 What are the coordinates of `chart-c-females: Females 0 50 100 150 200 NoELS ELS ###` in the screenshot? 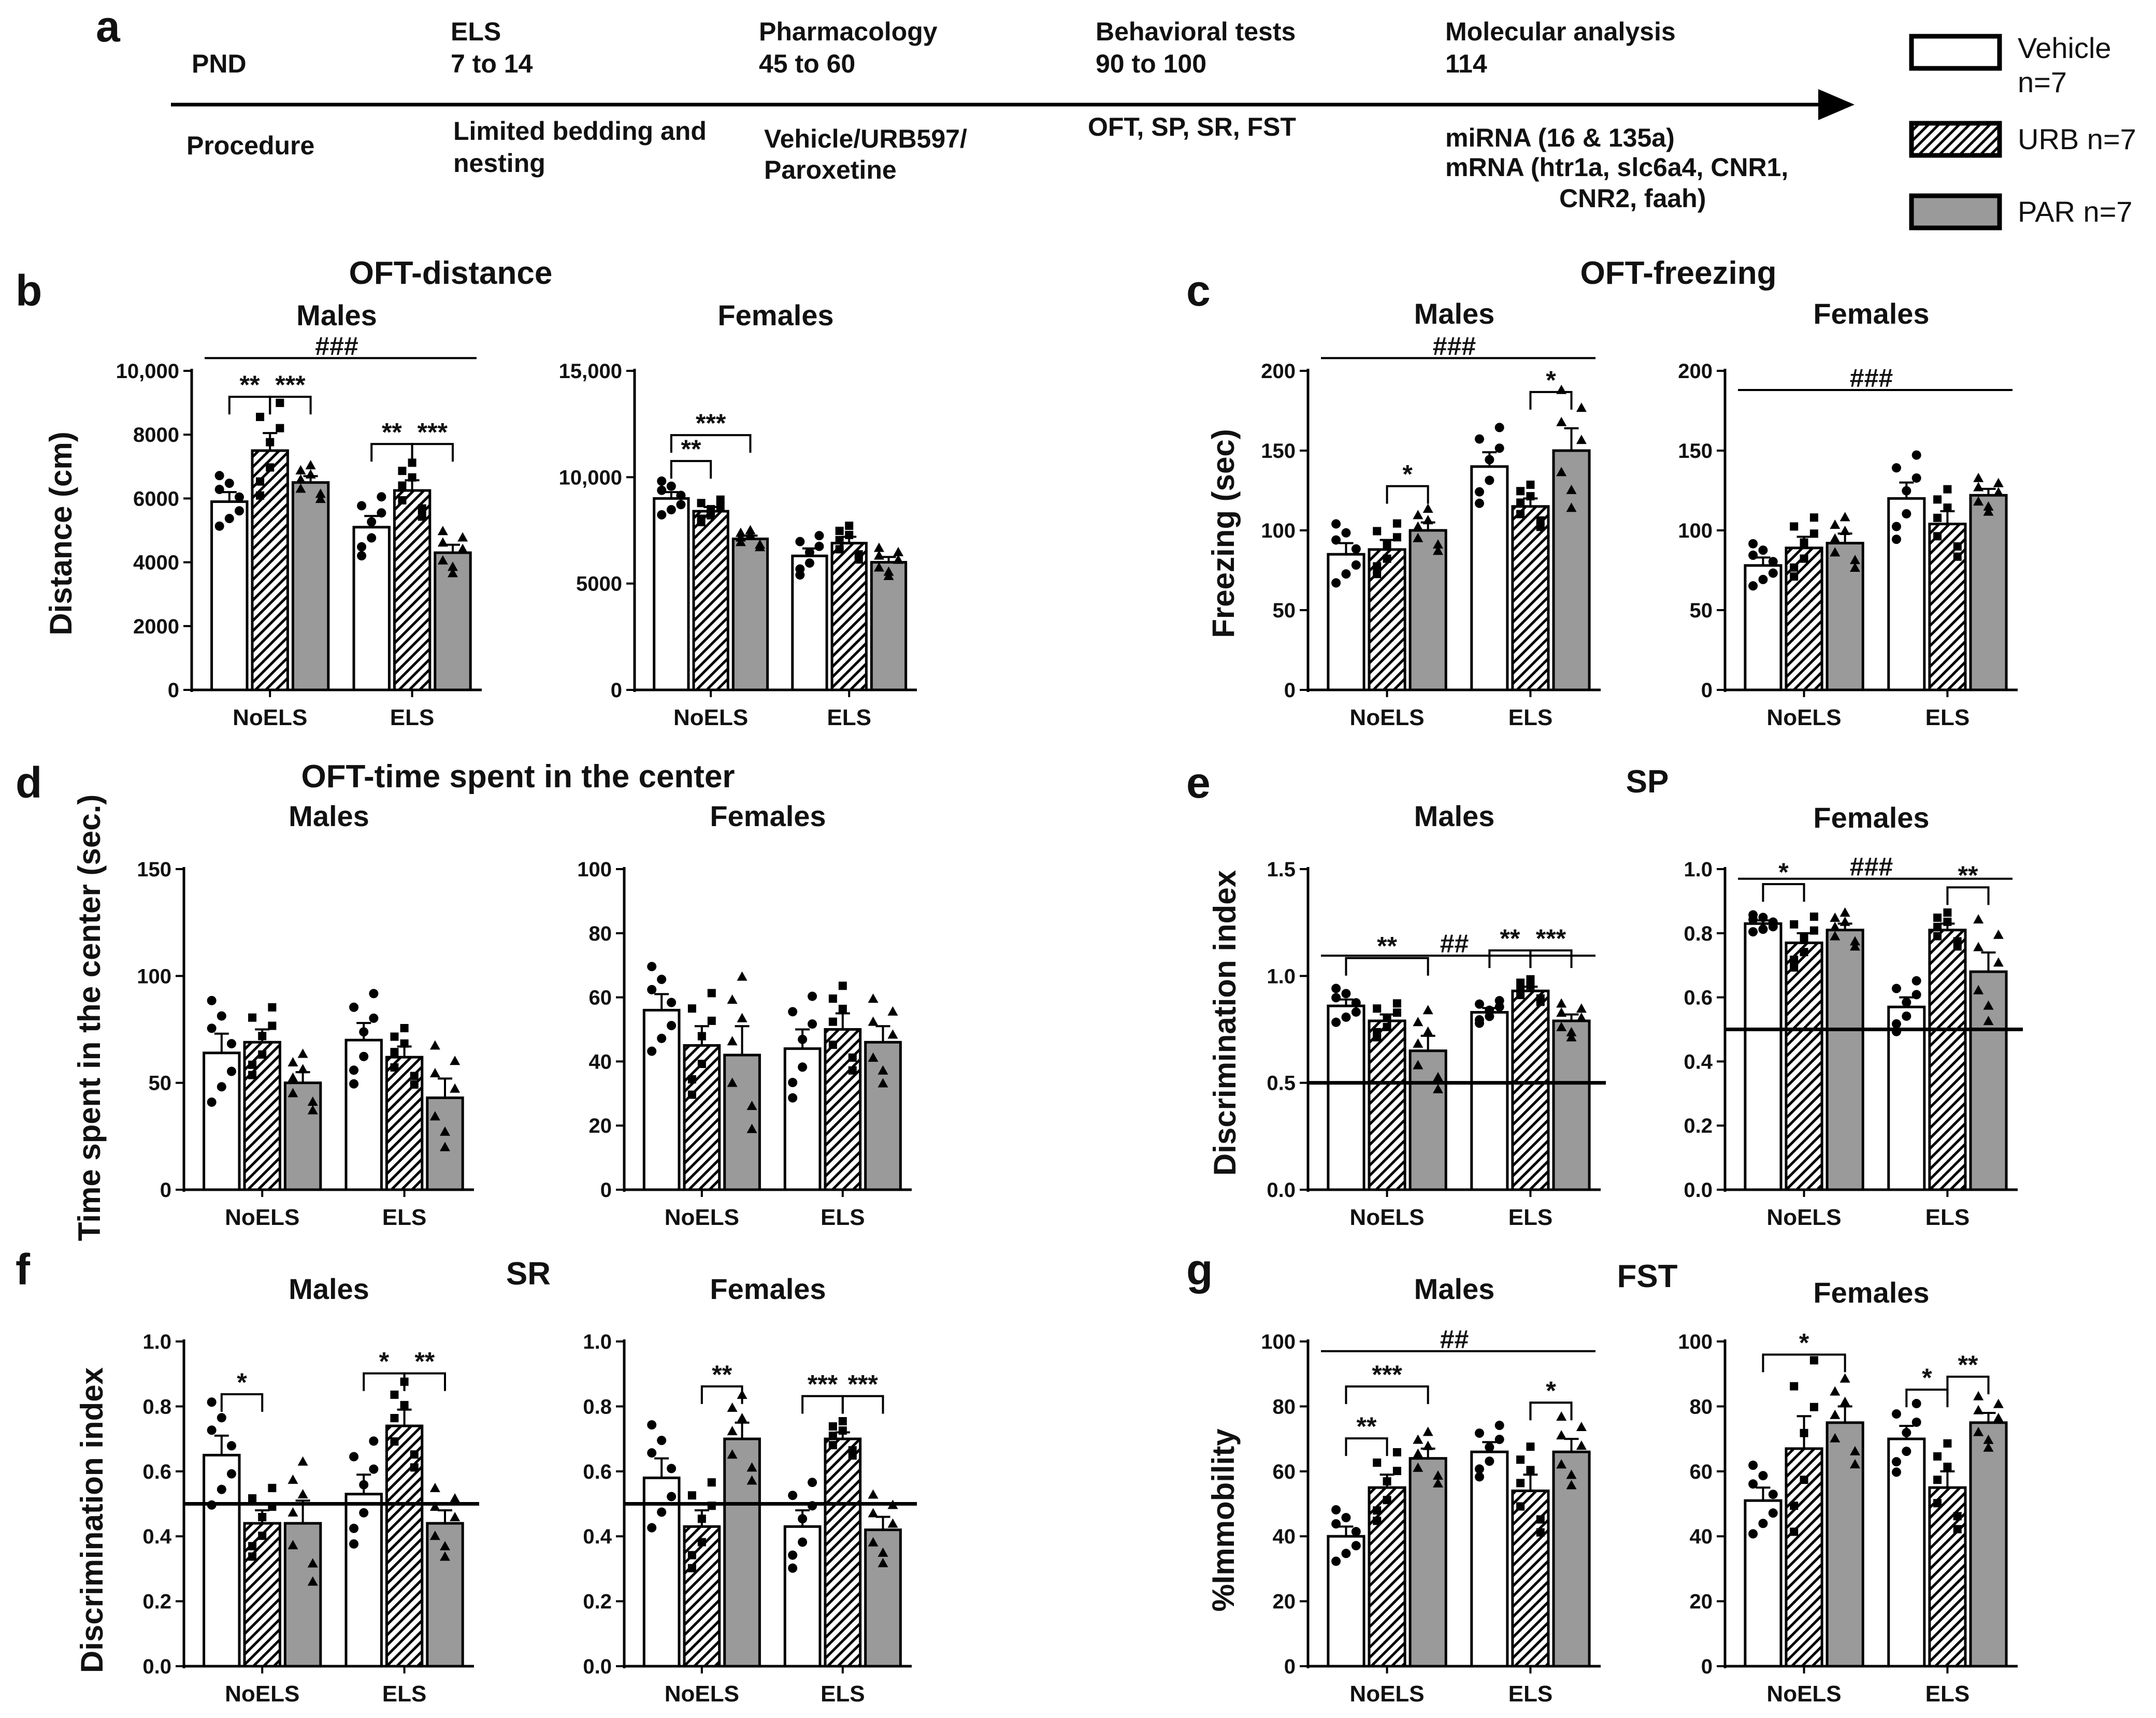 It's located at (1848, 513).